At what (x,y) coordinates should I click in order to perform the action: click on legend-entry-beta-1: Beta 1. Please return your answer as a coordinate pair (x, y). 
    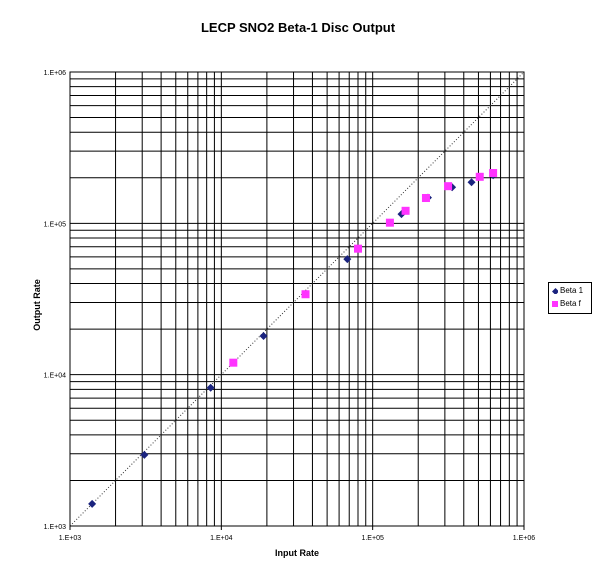
    Looking at the image, I should click on (567, 291).